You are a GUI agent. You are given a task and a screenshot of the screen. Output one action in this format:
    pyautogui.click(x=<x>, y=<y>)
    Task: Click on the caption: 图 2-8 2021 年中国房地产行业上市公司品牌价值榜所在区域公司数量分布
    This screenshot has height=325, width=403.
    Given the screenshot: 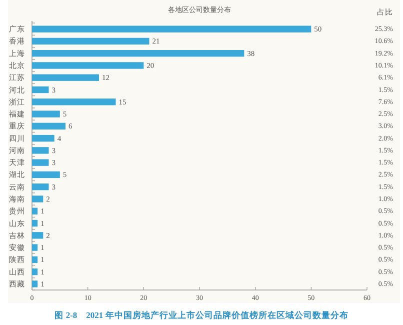 What is the action you would take?
    pyautogui.click(x=201, y=315)
    